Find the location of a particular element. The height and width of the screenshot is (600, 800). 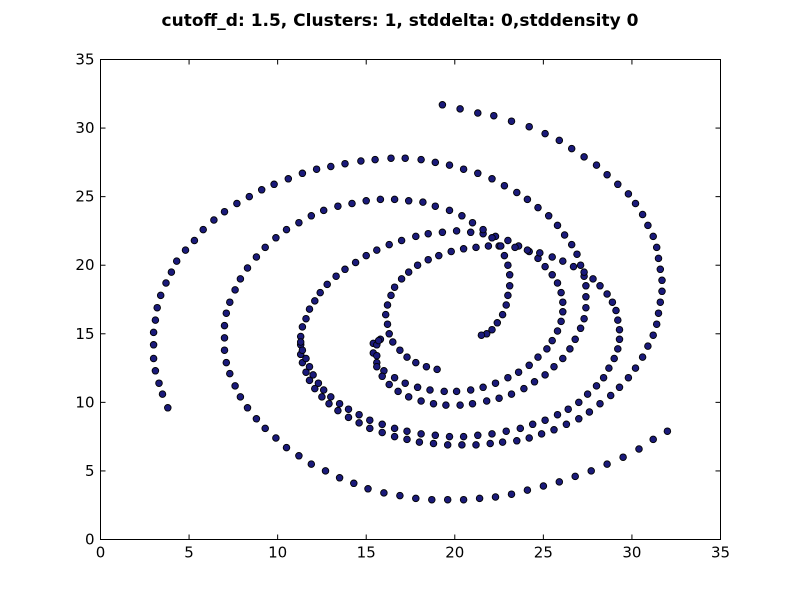

x-tick-label-20: 20 is located at coordinates (454, 553).